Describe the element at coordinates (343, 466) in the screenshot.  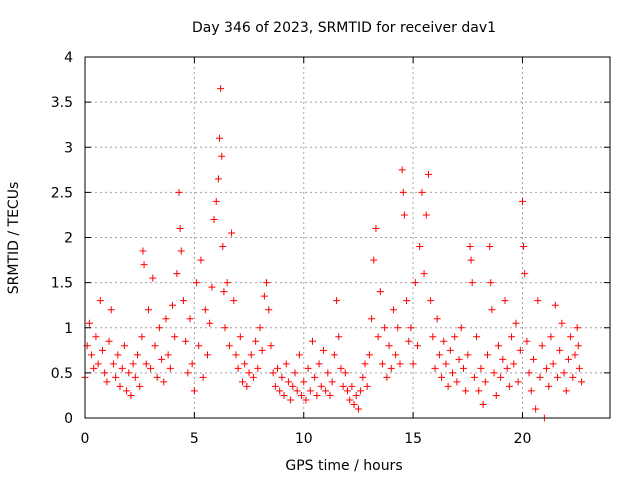
I see `x-axis-label: GPS time / hours` at that location.